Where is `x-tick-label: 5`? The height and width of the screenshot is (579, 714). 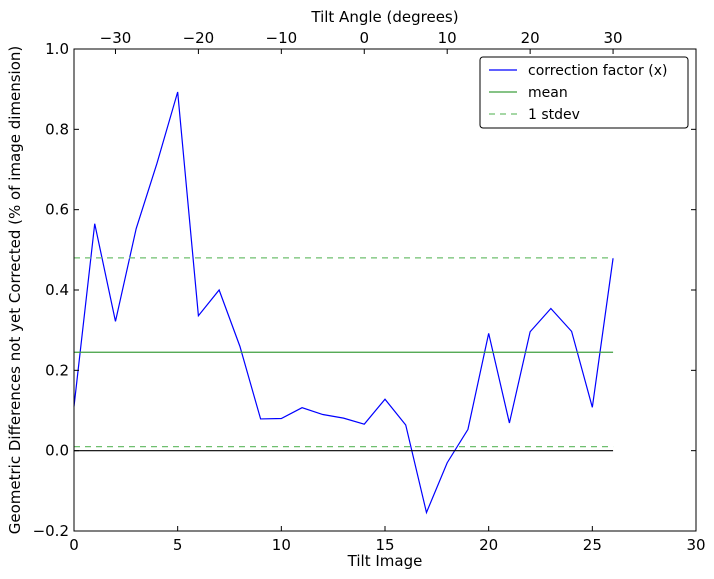 x-tick-label: 5 is located at coordinates (178, 545).